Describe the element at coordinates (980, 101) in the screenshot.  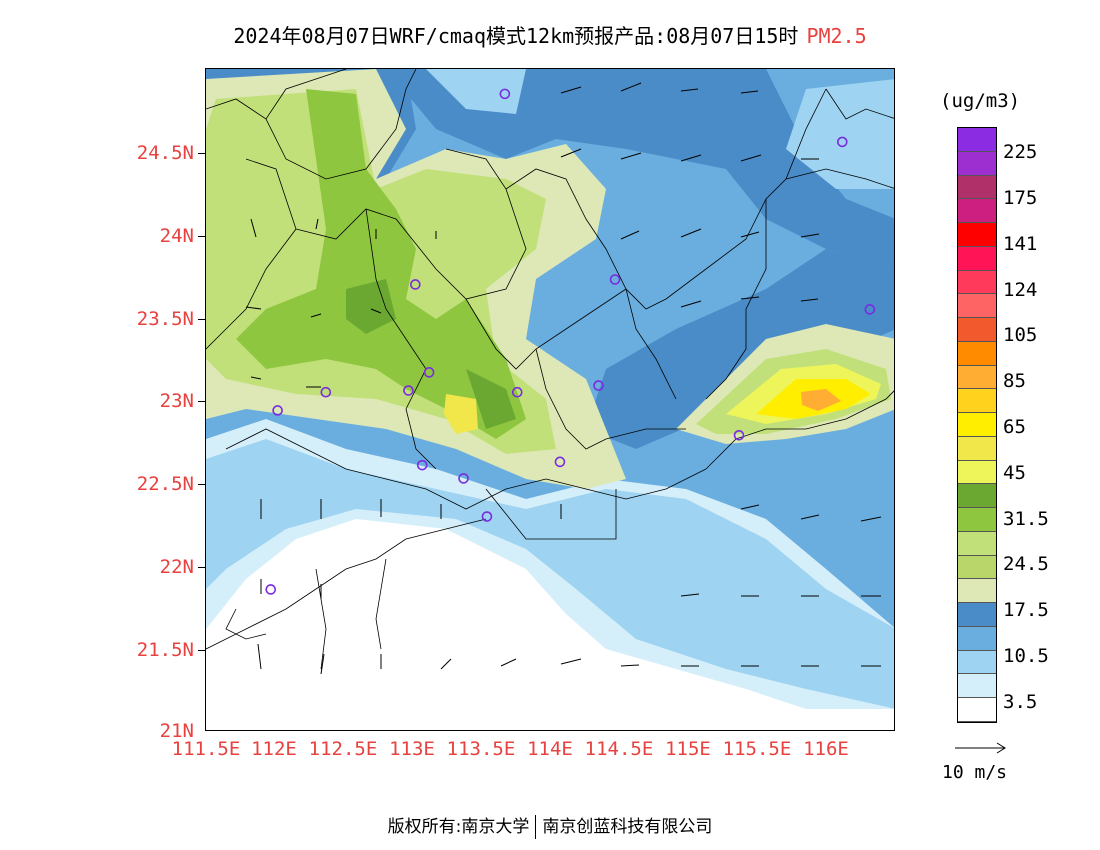
I see `colorbar-units: (ug/m3)` at that location.